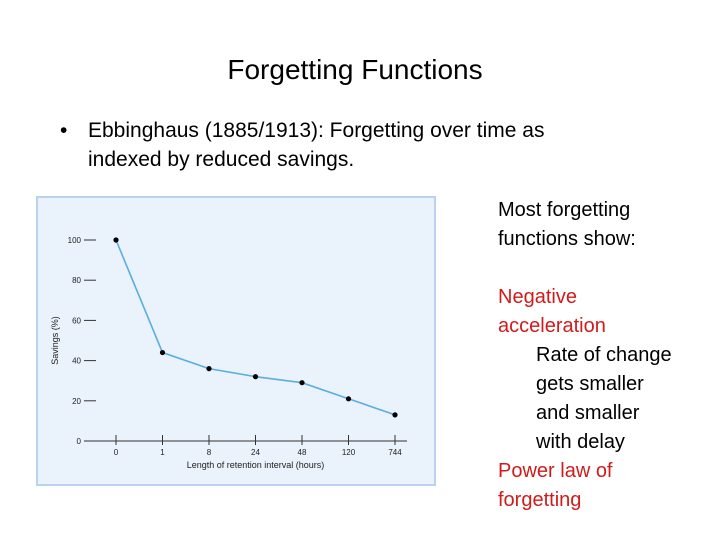  I want to click on point-negative-acceleration-line-2: acceleration, so click(552, 326).